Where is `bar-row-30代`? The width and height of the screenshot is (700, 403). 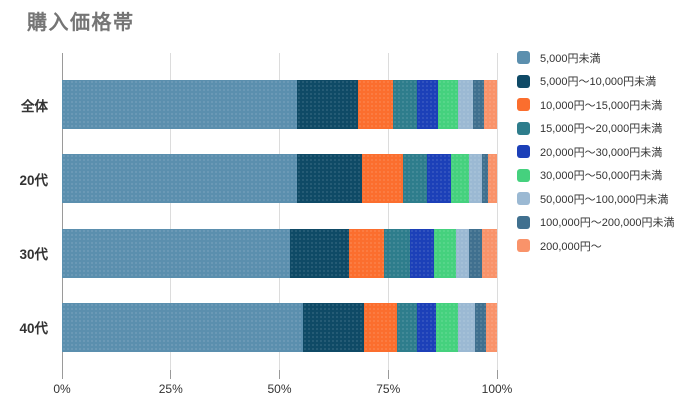 bar-row-30代 is located at coordinates (279, 253).